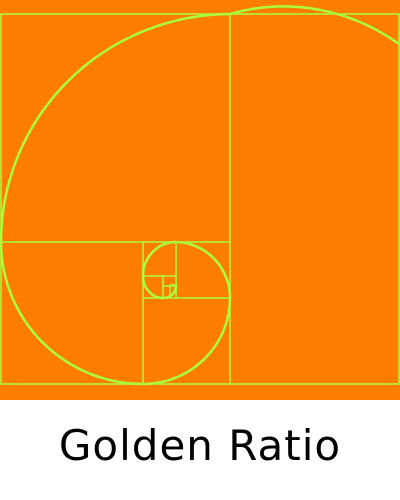 The height and width of the screenshot is (500, 400). Describe the element at coordinates (200, 445) in the screenshot. I see `caption-title: Golden Ratio` at that location.